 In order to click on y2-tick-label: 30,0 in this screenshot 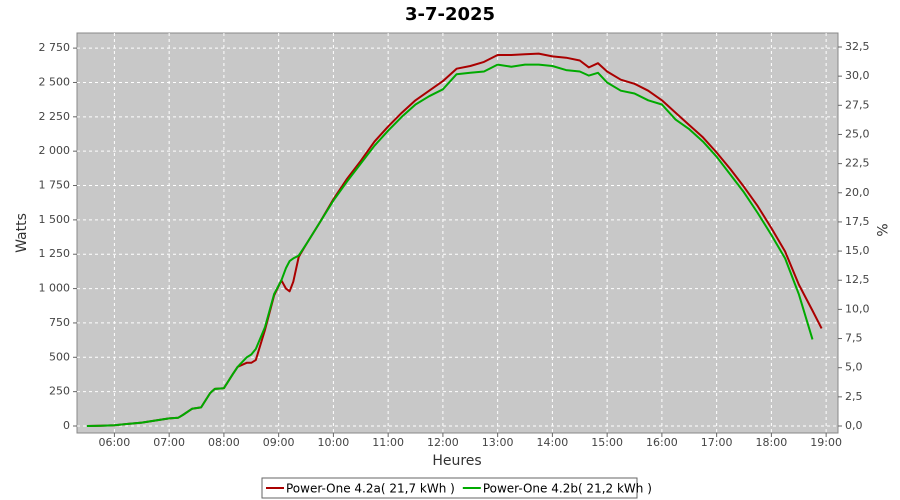, I will do `click(857, 75)`.